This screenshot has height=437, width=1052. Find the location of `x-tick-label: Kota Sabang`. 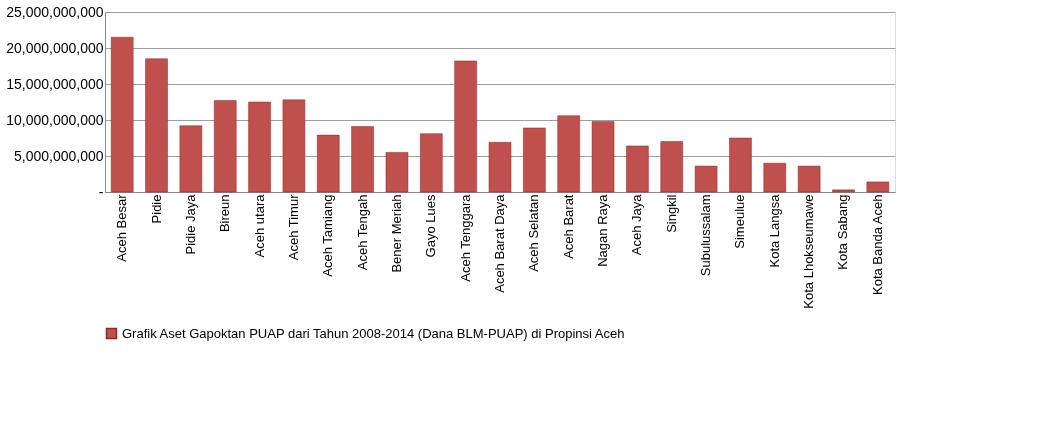

x-tick-label: Kota Sabang is located at coordinates (843, 232).